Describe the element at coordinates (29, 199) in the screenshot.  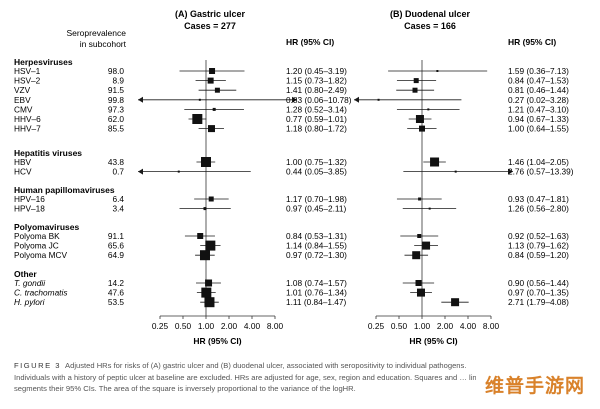
I see `pathogen-label: HPV–16` at that location.